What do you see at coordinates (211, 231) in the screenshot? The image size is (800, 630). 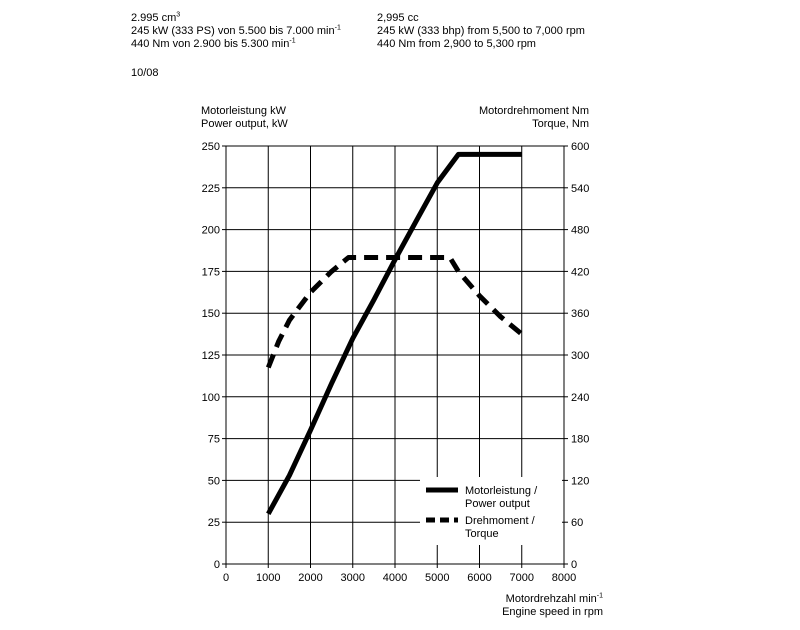 I see `left-tick-label: 200` at bounding box center [211, 231].